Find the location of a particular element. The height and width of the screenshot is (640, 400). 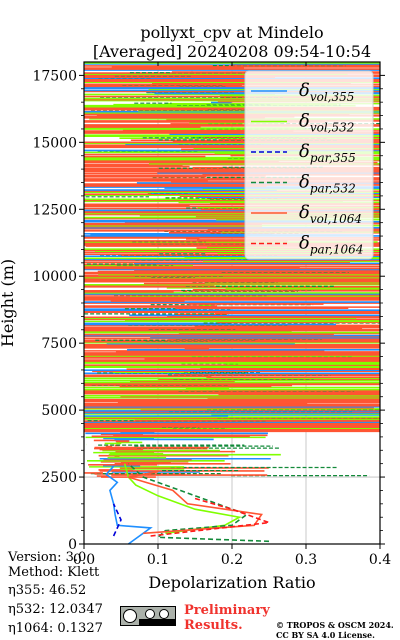

x-tick-label: 0.1 is located at coordinates (158, 560).